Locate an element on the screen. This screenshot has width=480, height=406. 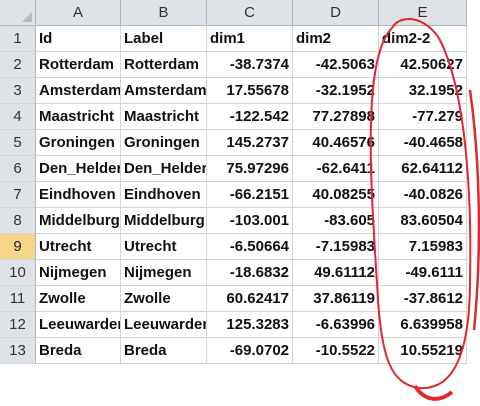
cell-dim2-2: -40.0826 is located at coordinates (423, 195).